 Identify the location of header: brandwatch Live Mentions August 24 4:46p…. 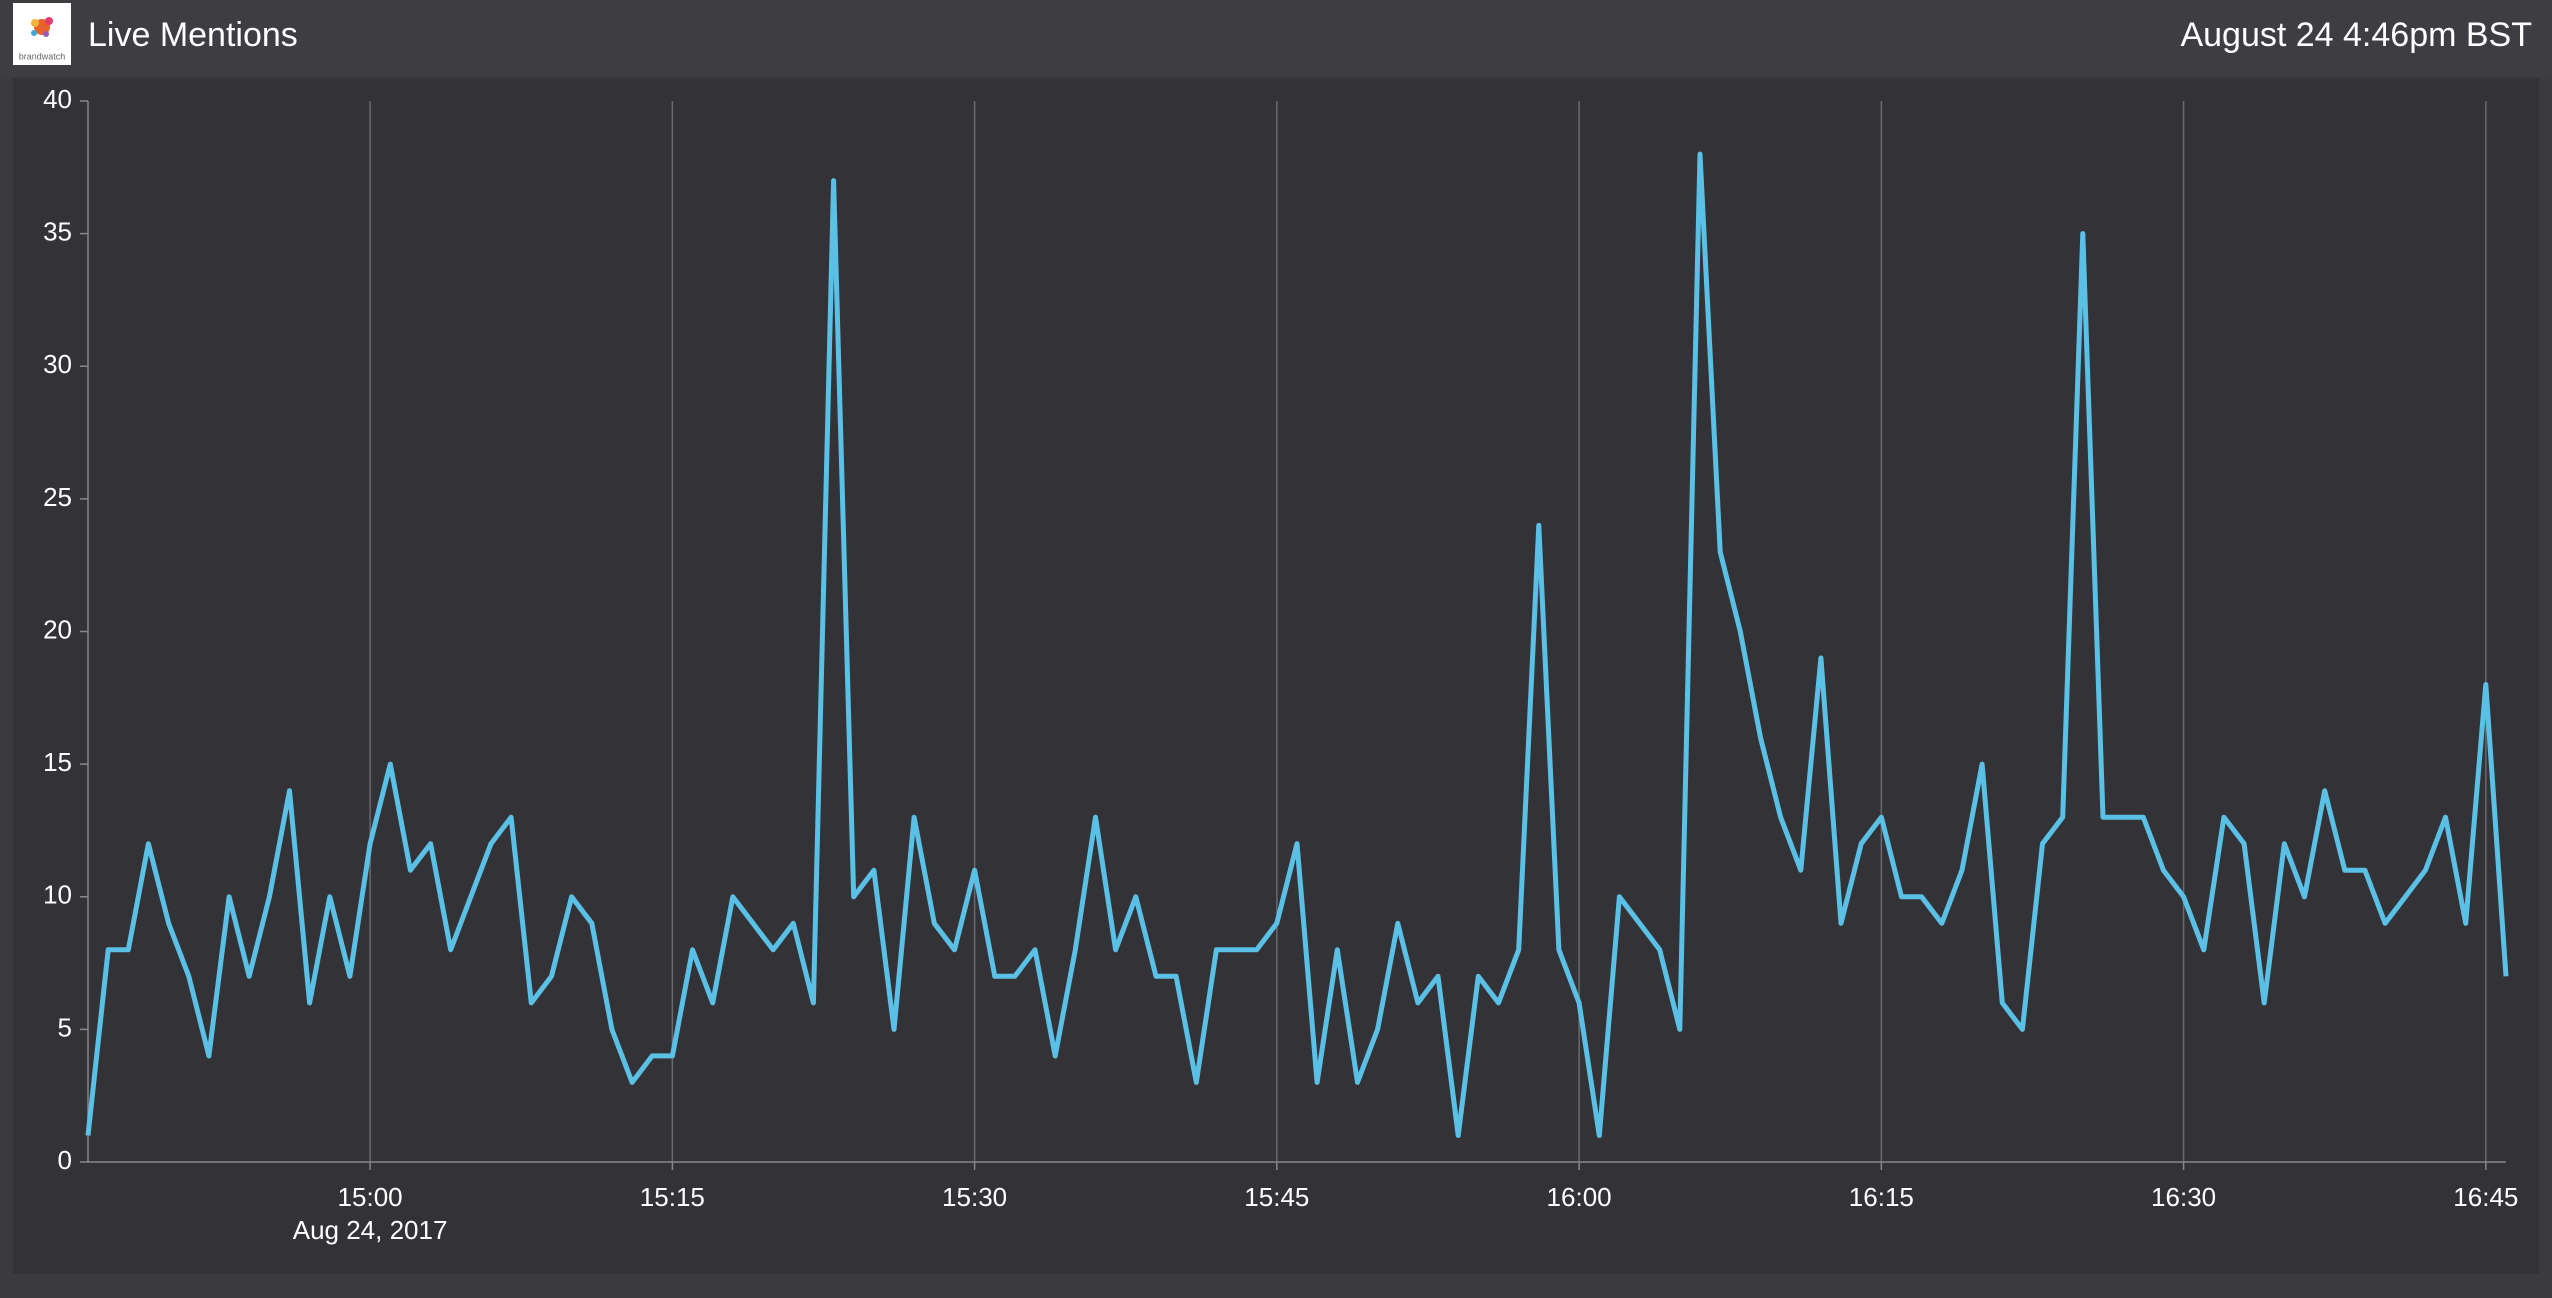
(1276, 38).